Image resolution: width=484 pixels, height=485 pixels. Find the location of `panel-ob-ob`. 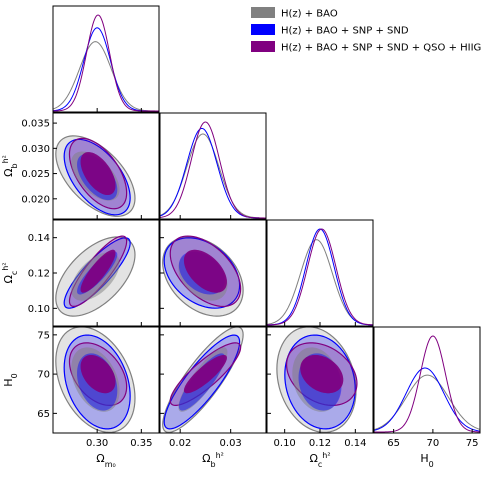

panel-ob-ob is located at coordinates (213, 166).